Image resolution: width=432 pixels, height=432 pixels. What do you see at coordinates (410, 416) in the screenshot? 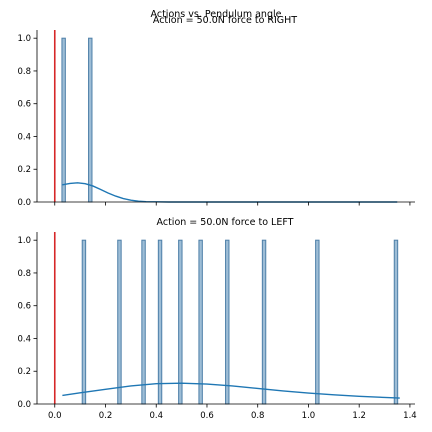
I see `x-tick-label: 1.4` at bounding box center [410, 416].